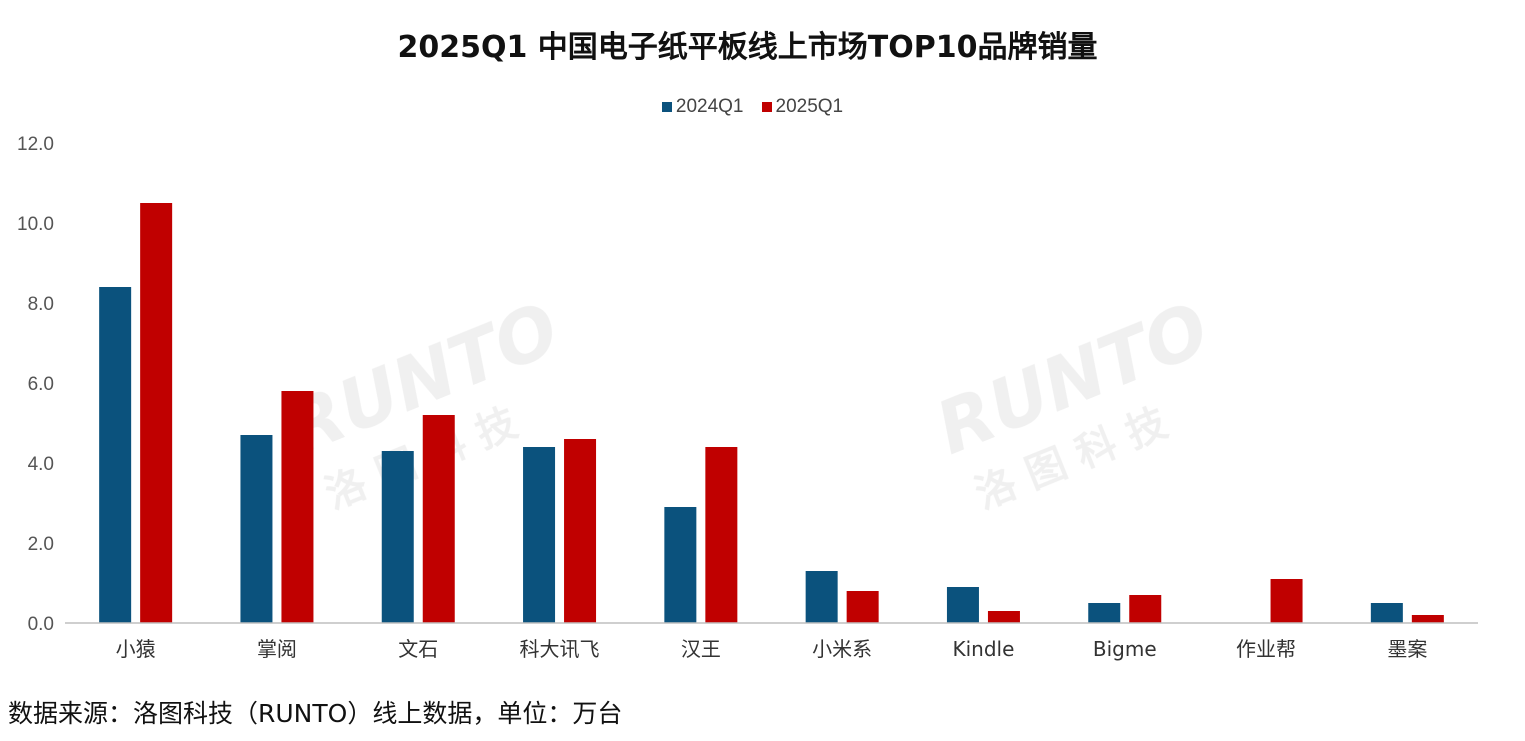  I want to click on x-tick-label: 掌阅, so click(277, 649).